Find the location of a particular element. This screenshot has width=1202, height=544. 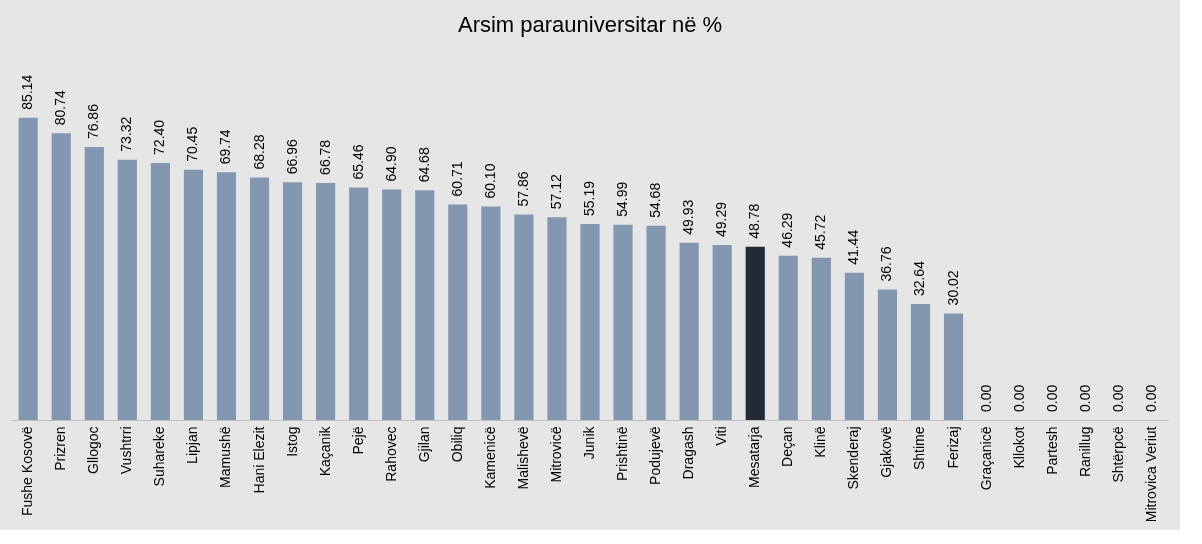

x-tick-label: Kllokot is located at coordinates (1018, 447).